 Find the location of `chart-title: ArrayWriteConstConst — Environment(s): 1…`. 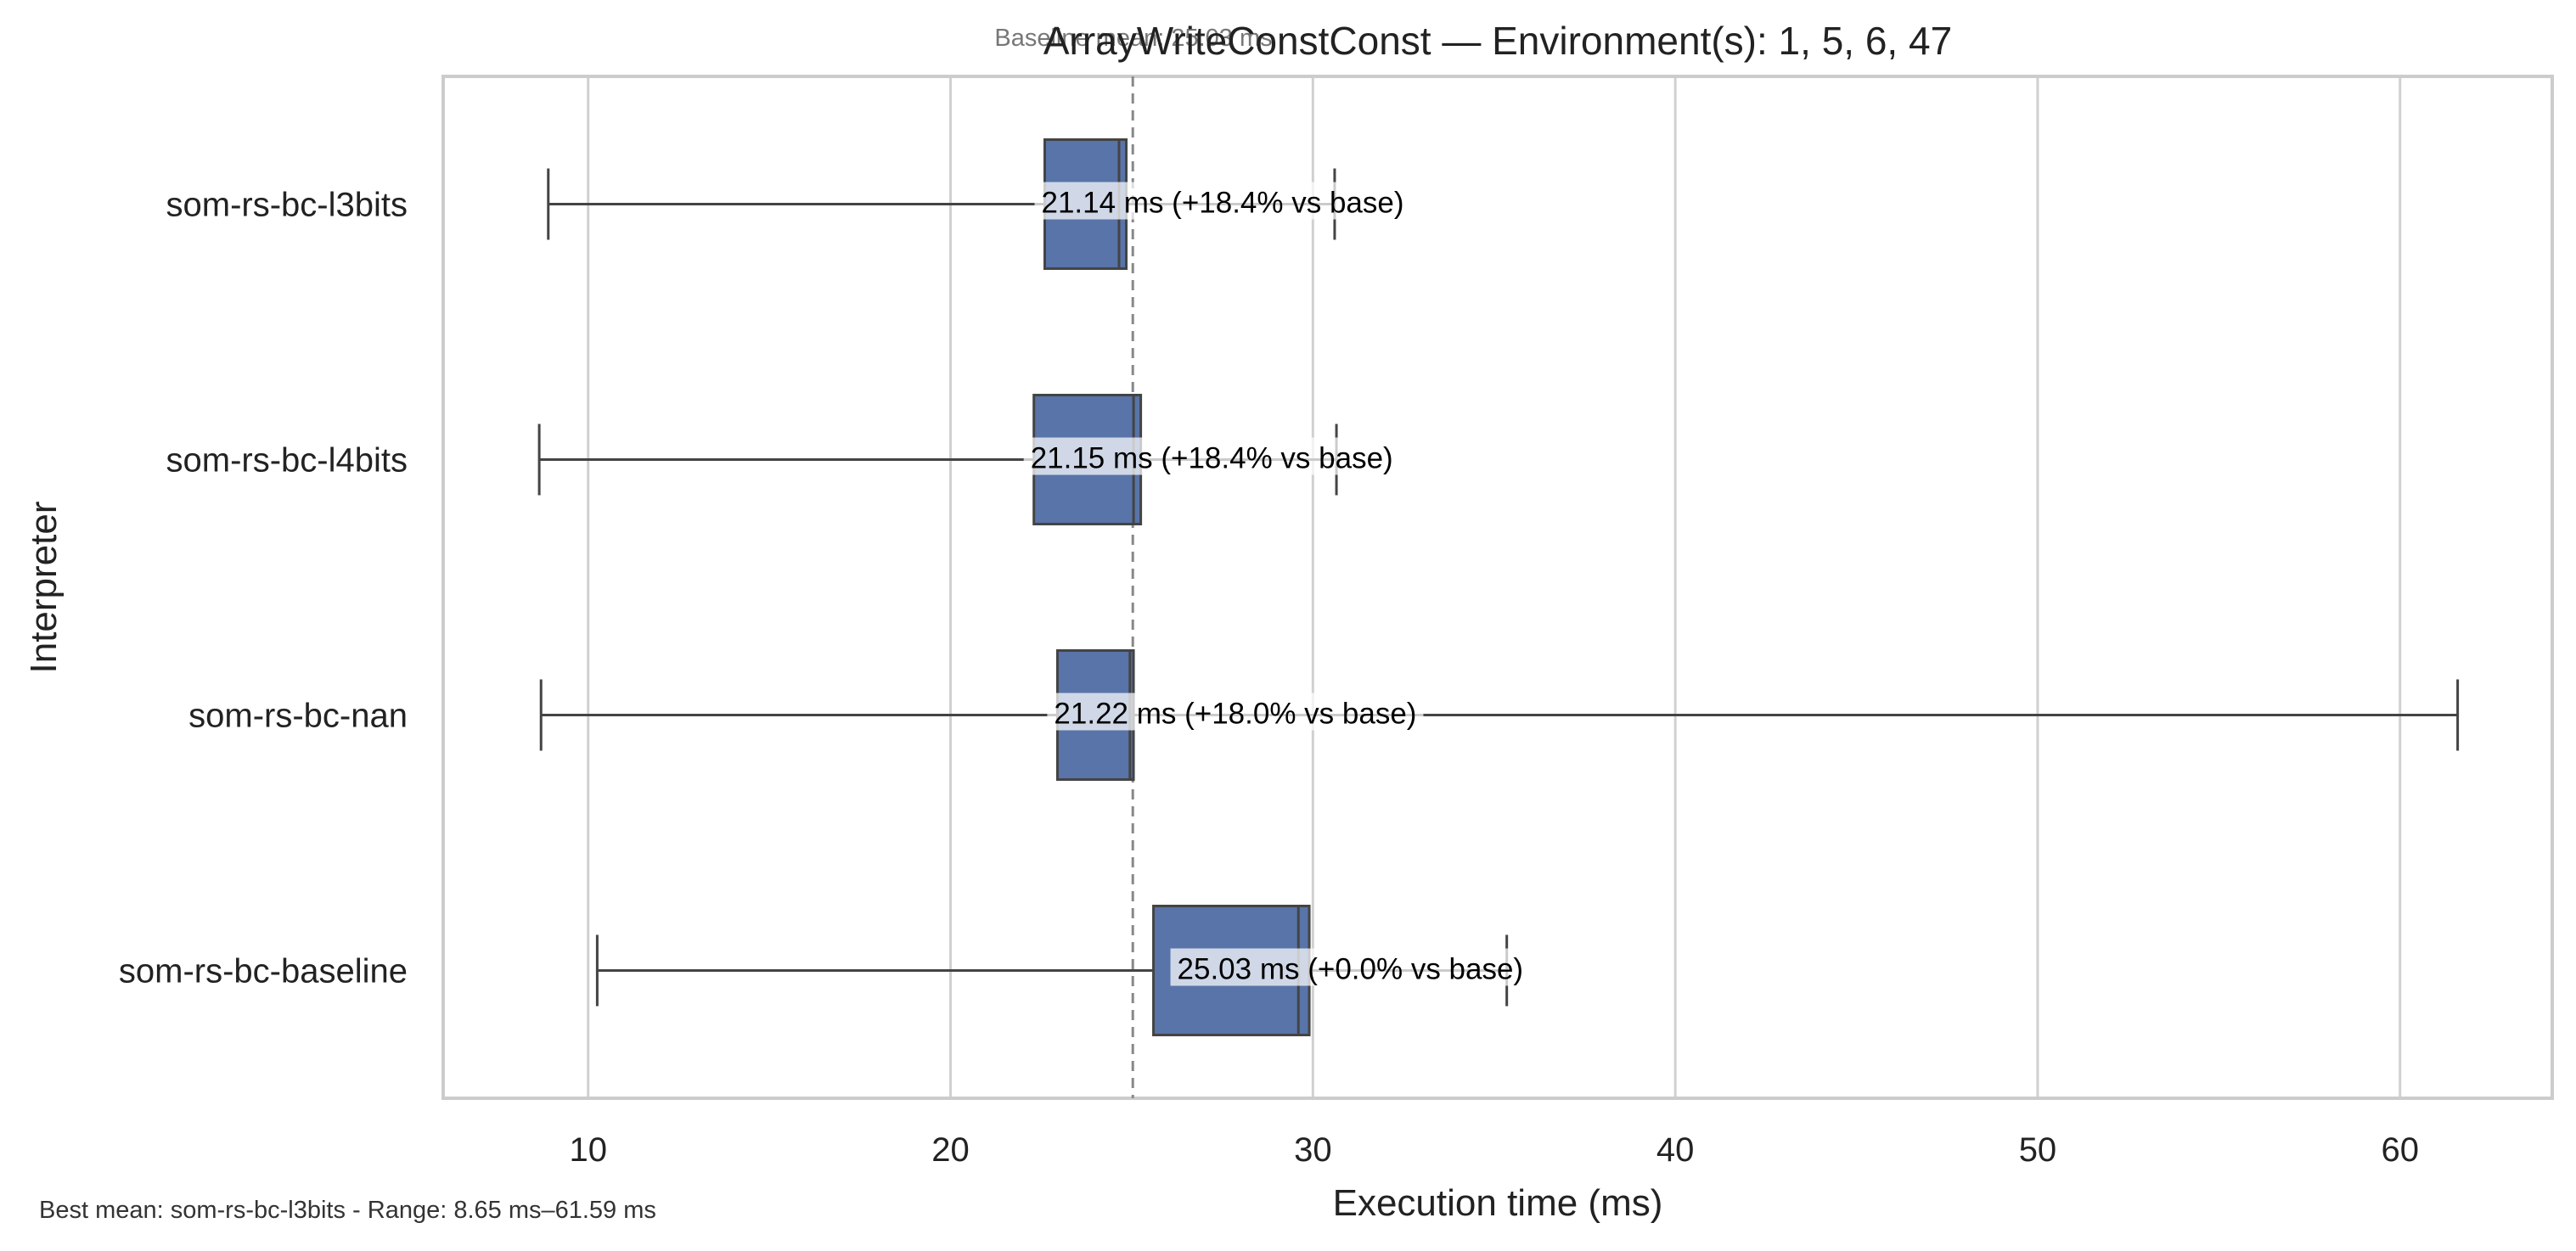

chart-title: ArrayWriteConstConst — Environment(s): 1… is located at coordinates (1497, 41).